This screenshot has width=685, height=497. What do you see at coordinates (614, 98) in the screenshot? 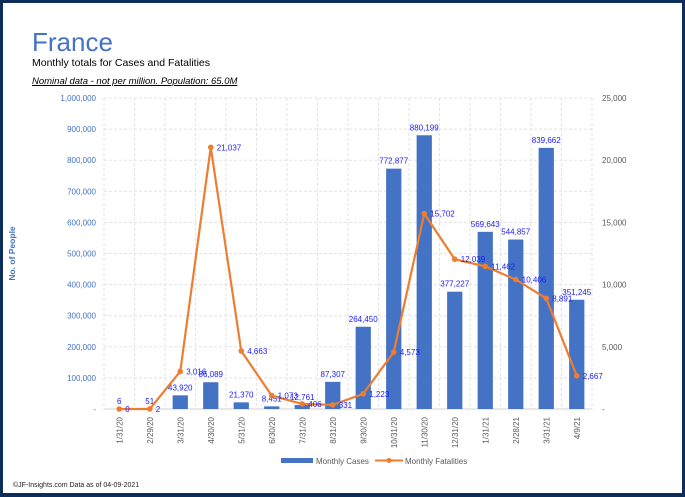
I see `y2-tick-label: 25,000` at bounding box center [614, 98].